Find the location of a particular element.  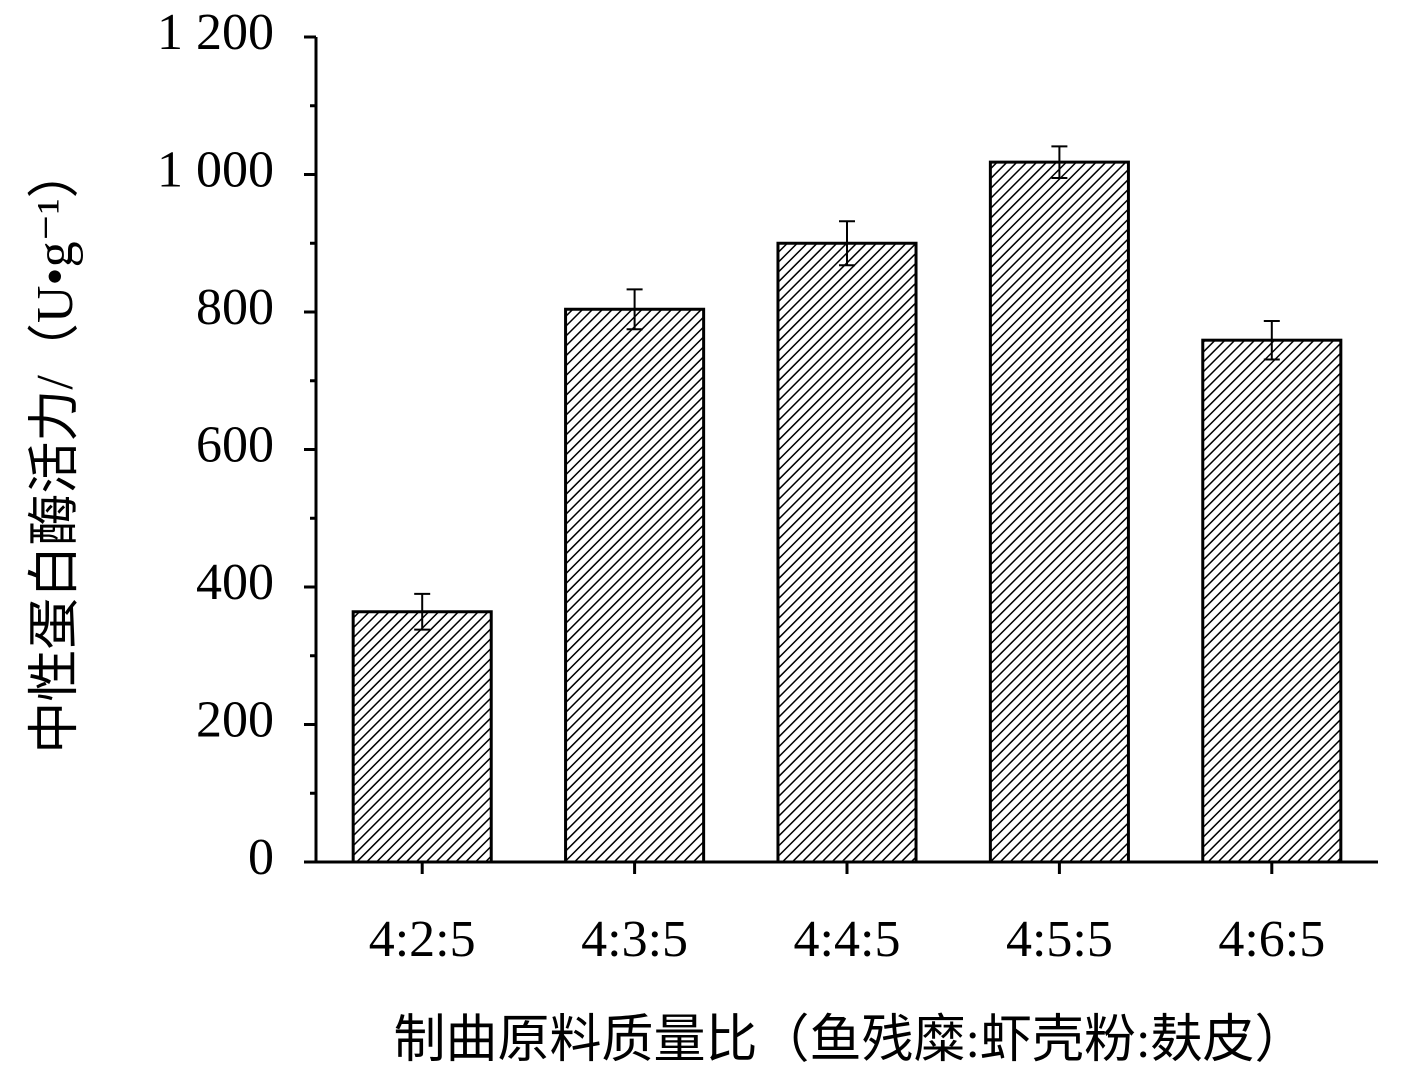

y-tick-label: 800 is located at coordinates (235, 307).